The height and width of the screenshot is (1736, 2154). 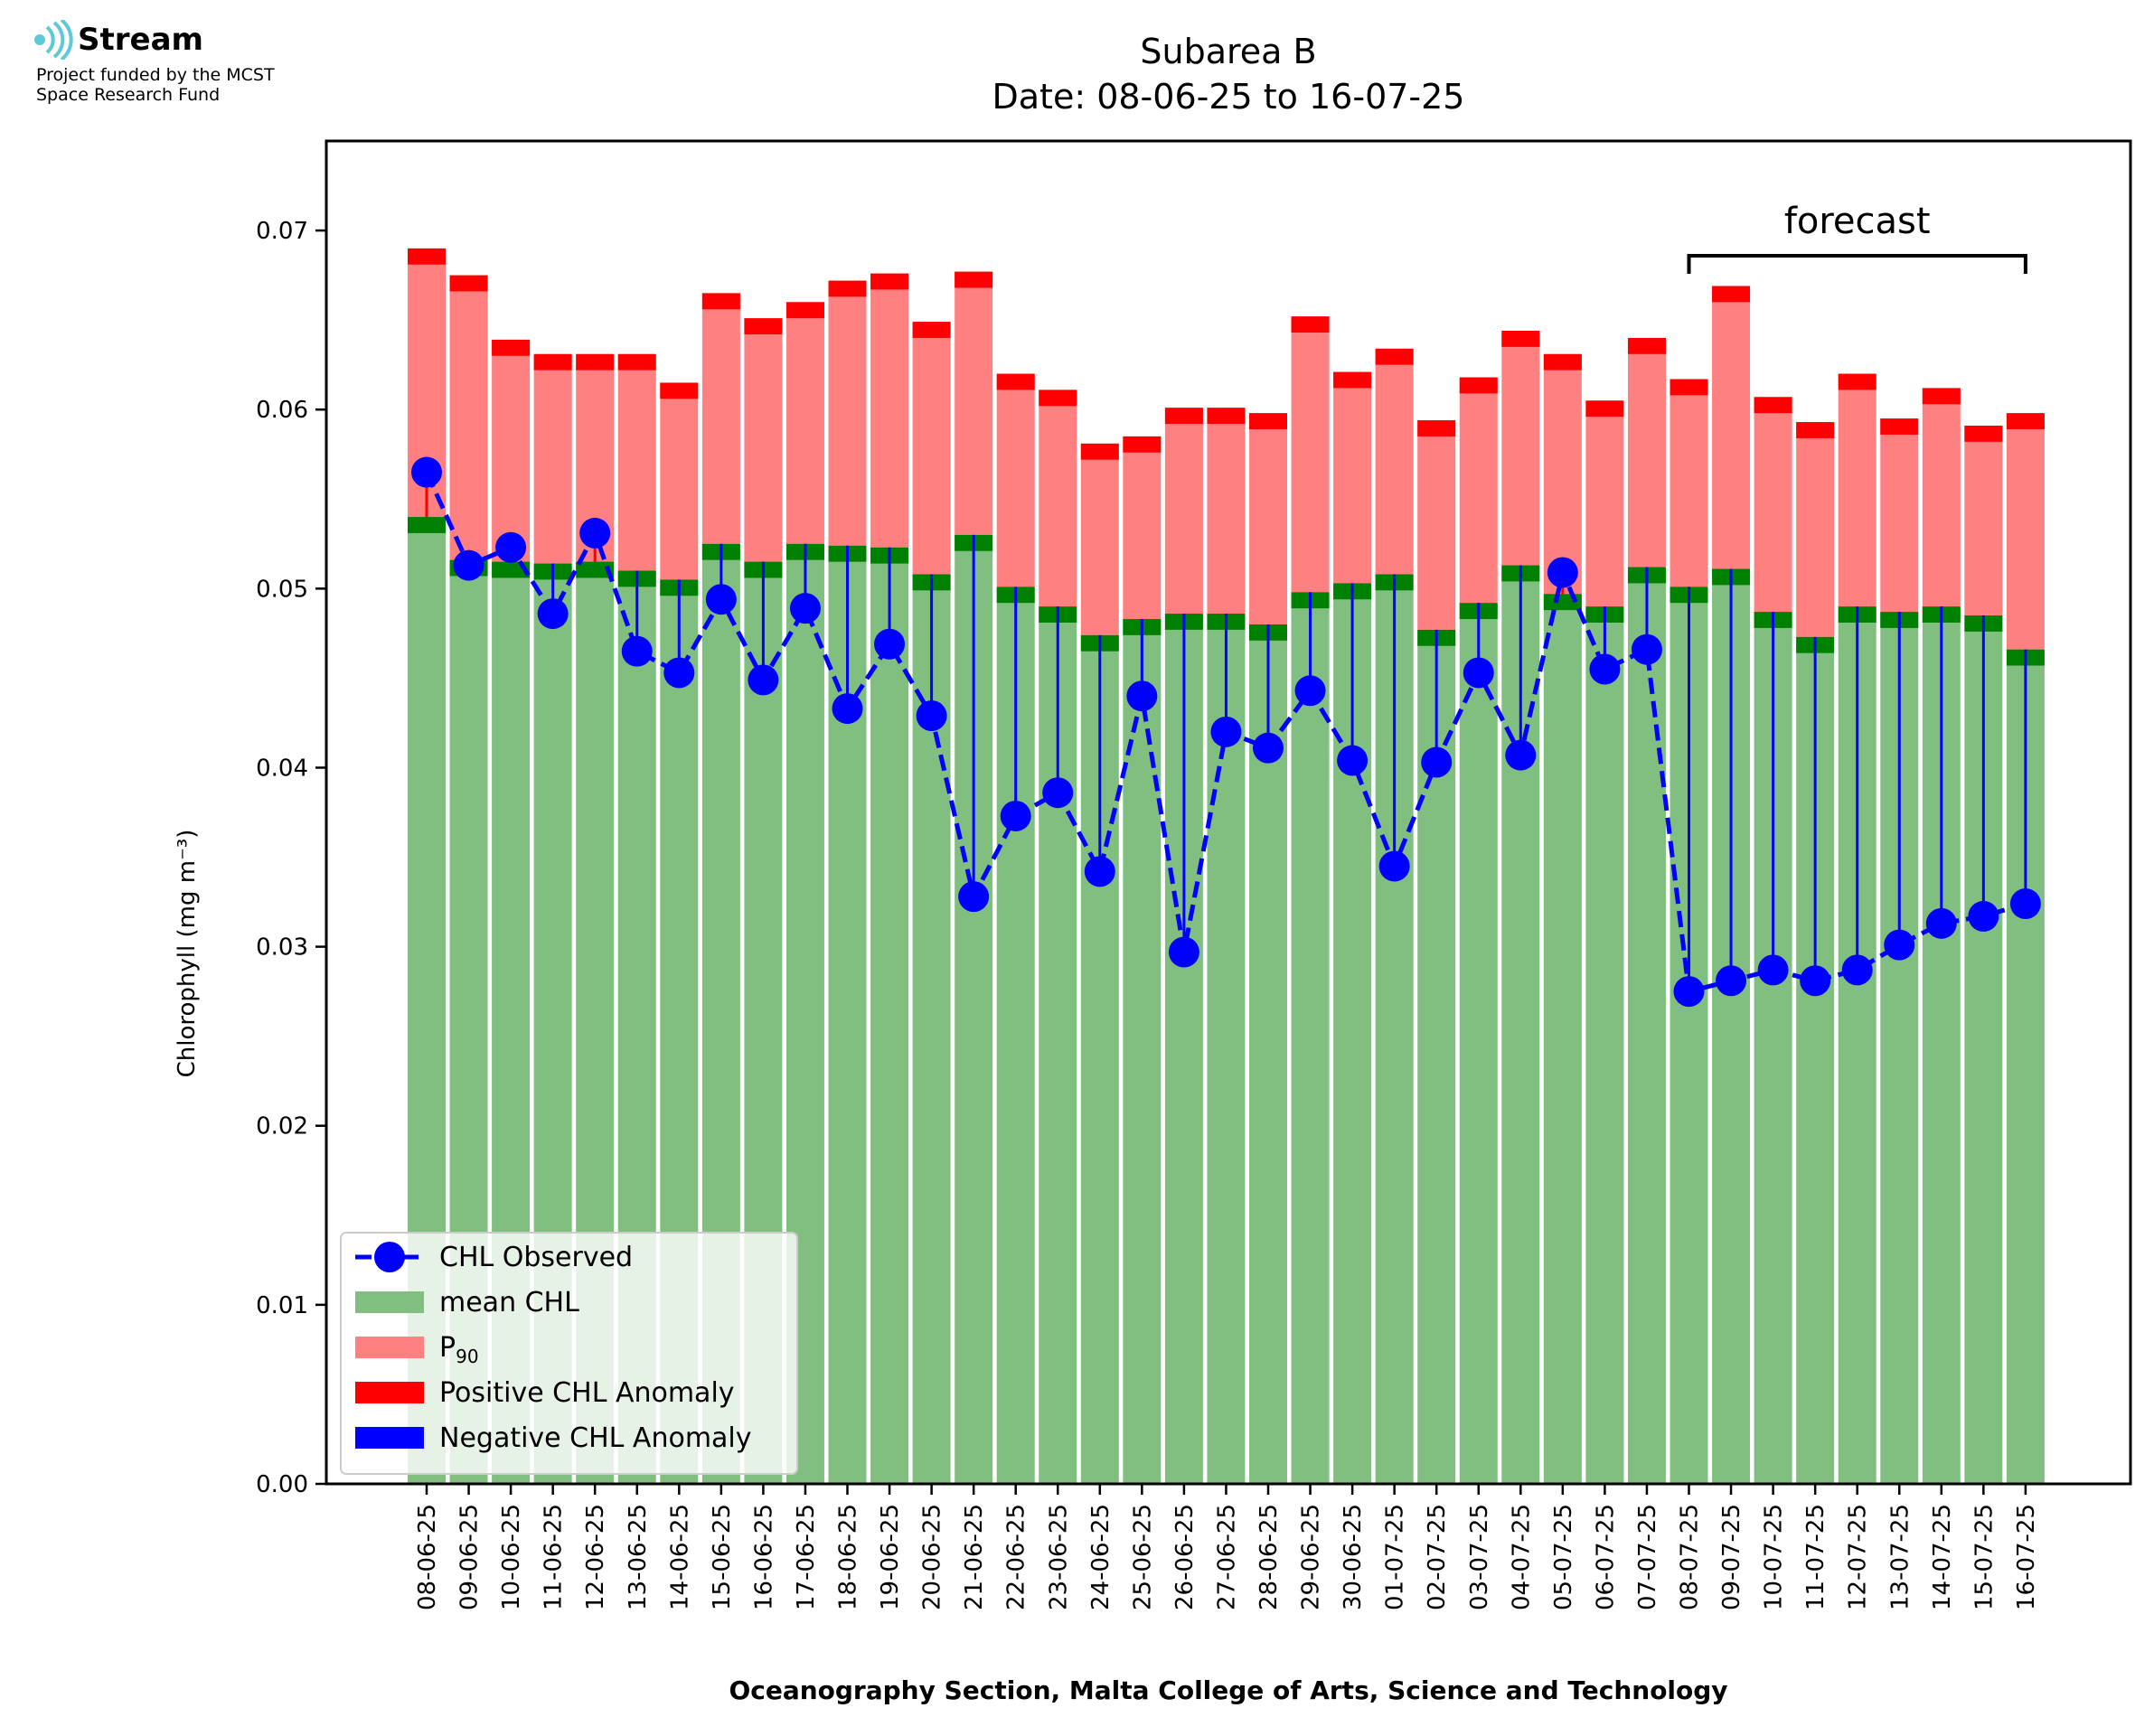 I want to click on y-tick-label: 0.03, so click(x=282, y=948).